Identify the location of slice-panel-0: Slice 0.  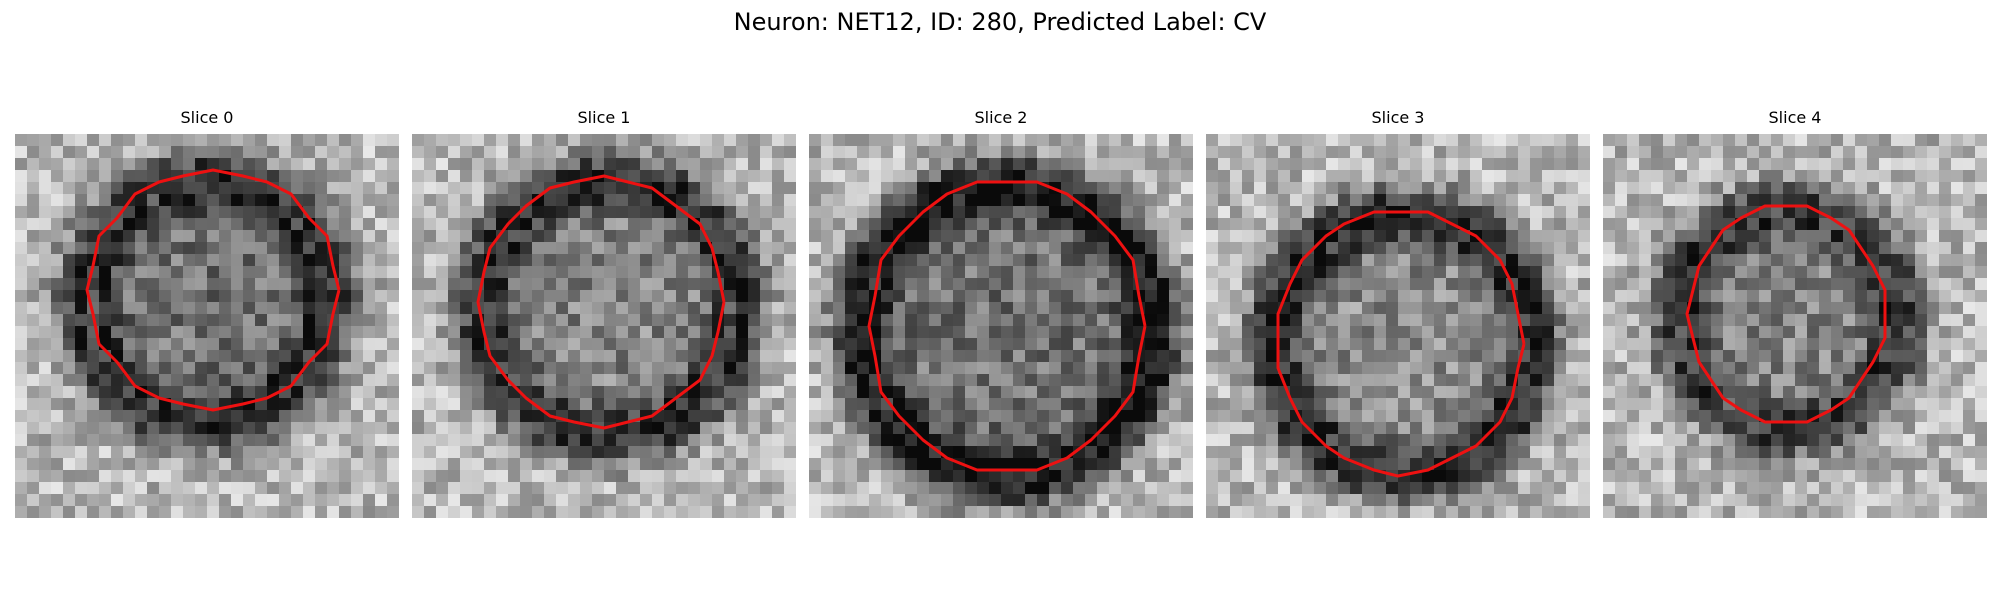
(207, 315).